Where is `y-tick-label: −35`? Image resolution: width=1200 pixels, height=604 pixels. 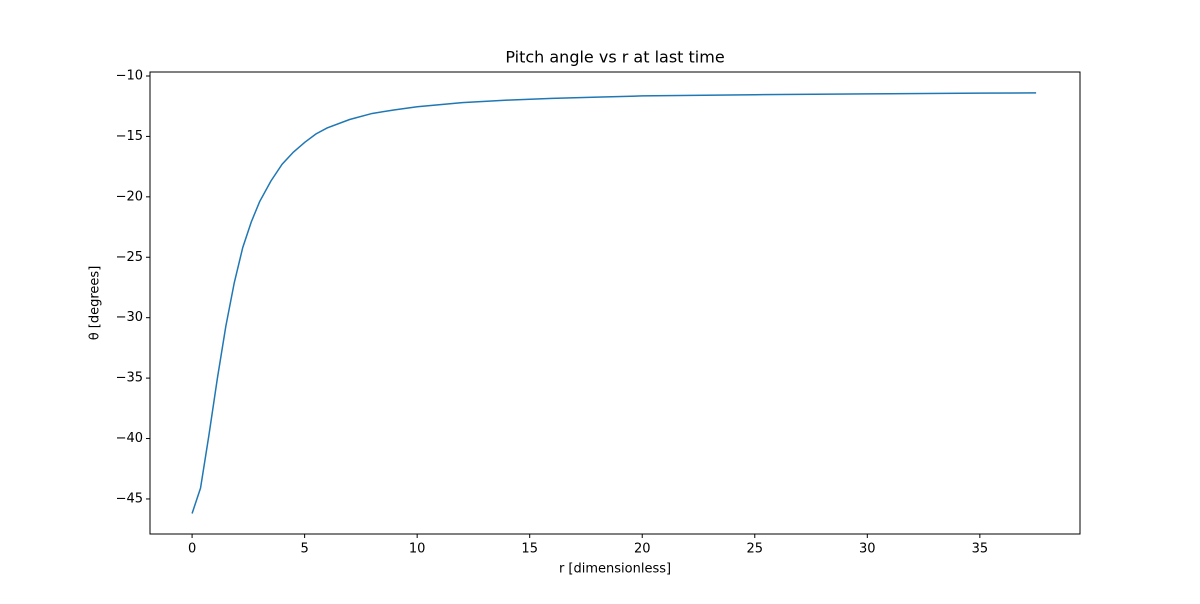
y-tick-label: −35 is located at coordinates (129, 378).